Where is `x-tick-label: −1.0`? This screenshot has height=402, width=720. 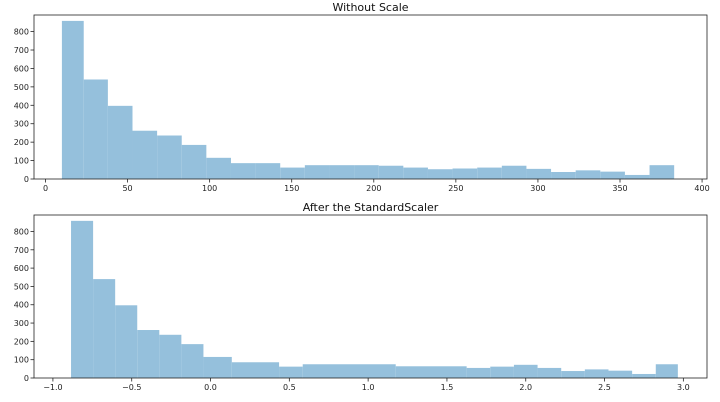
x-tick-label: −1.0 is located at coordinates (52, 387).